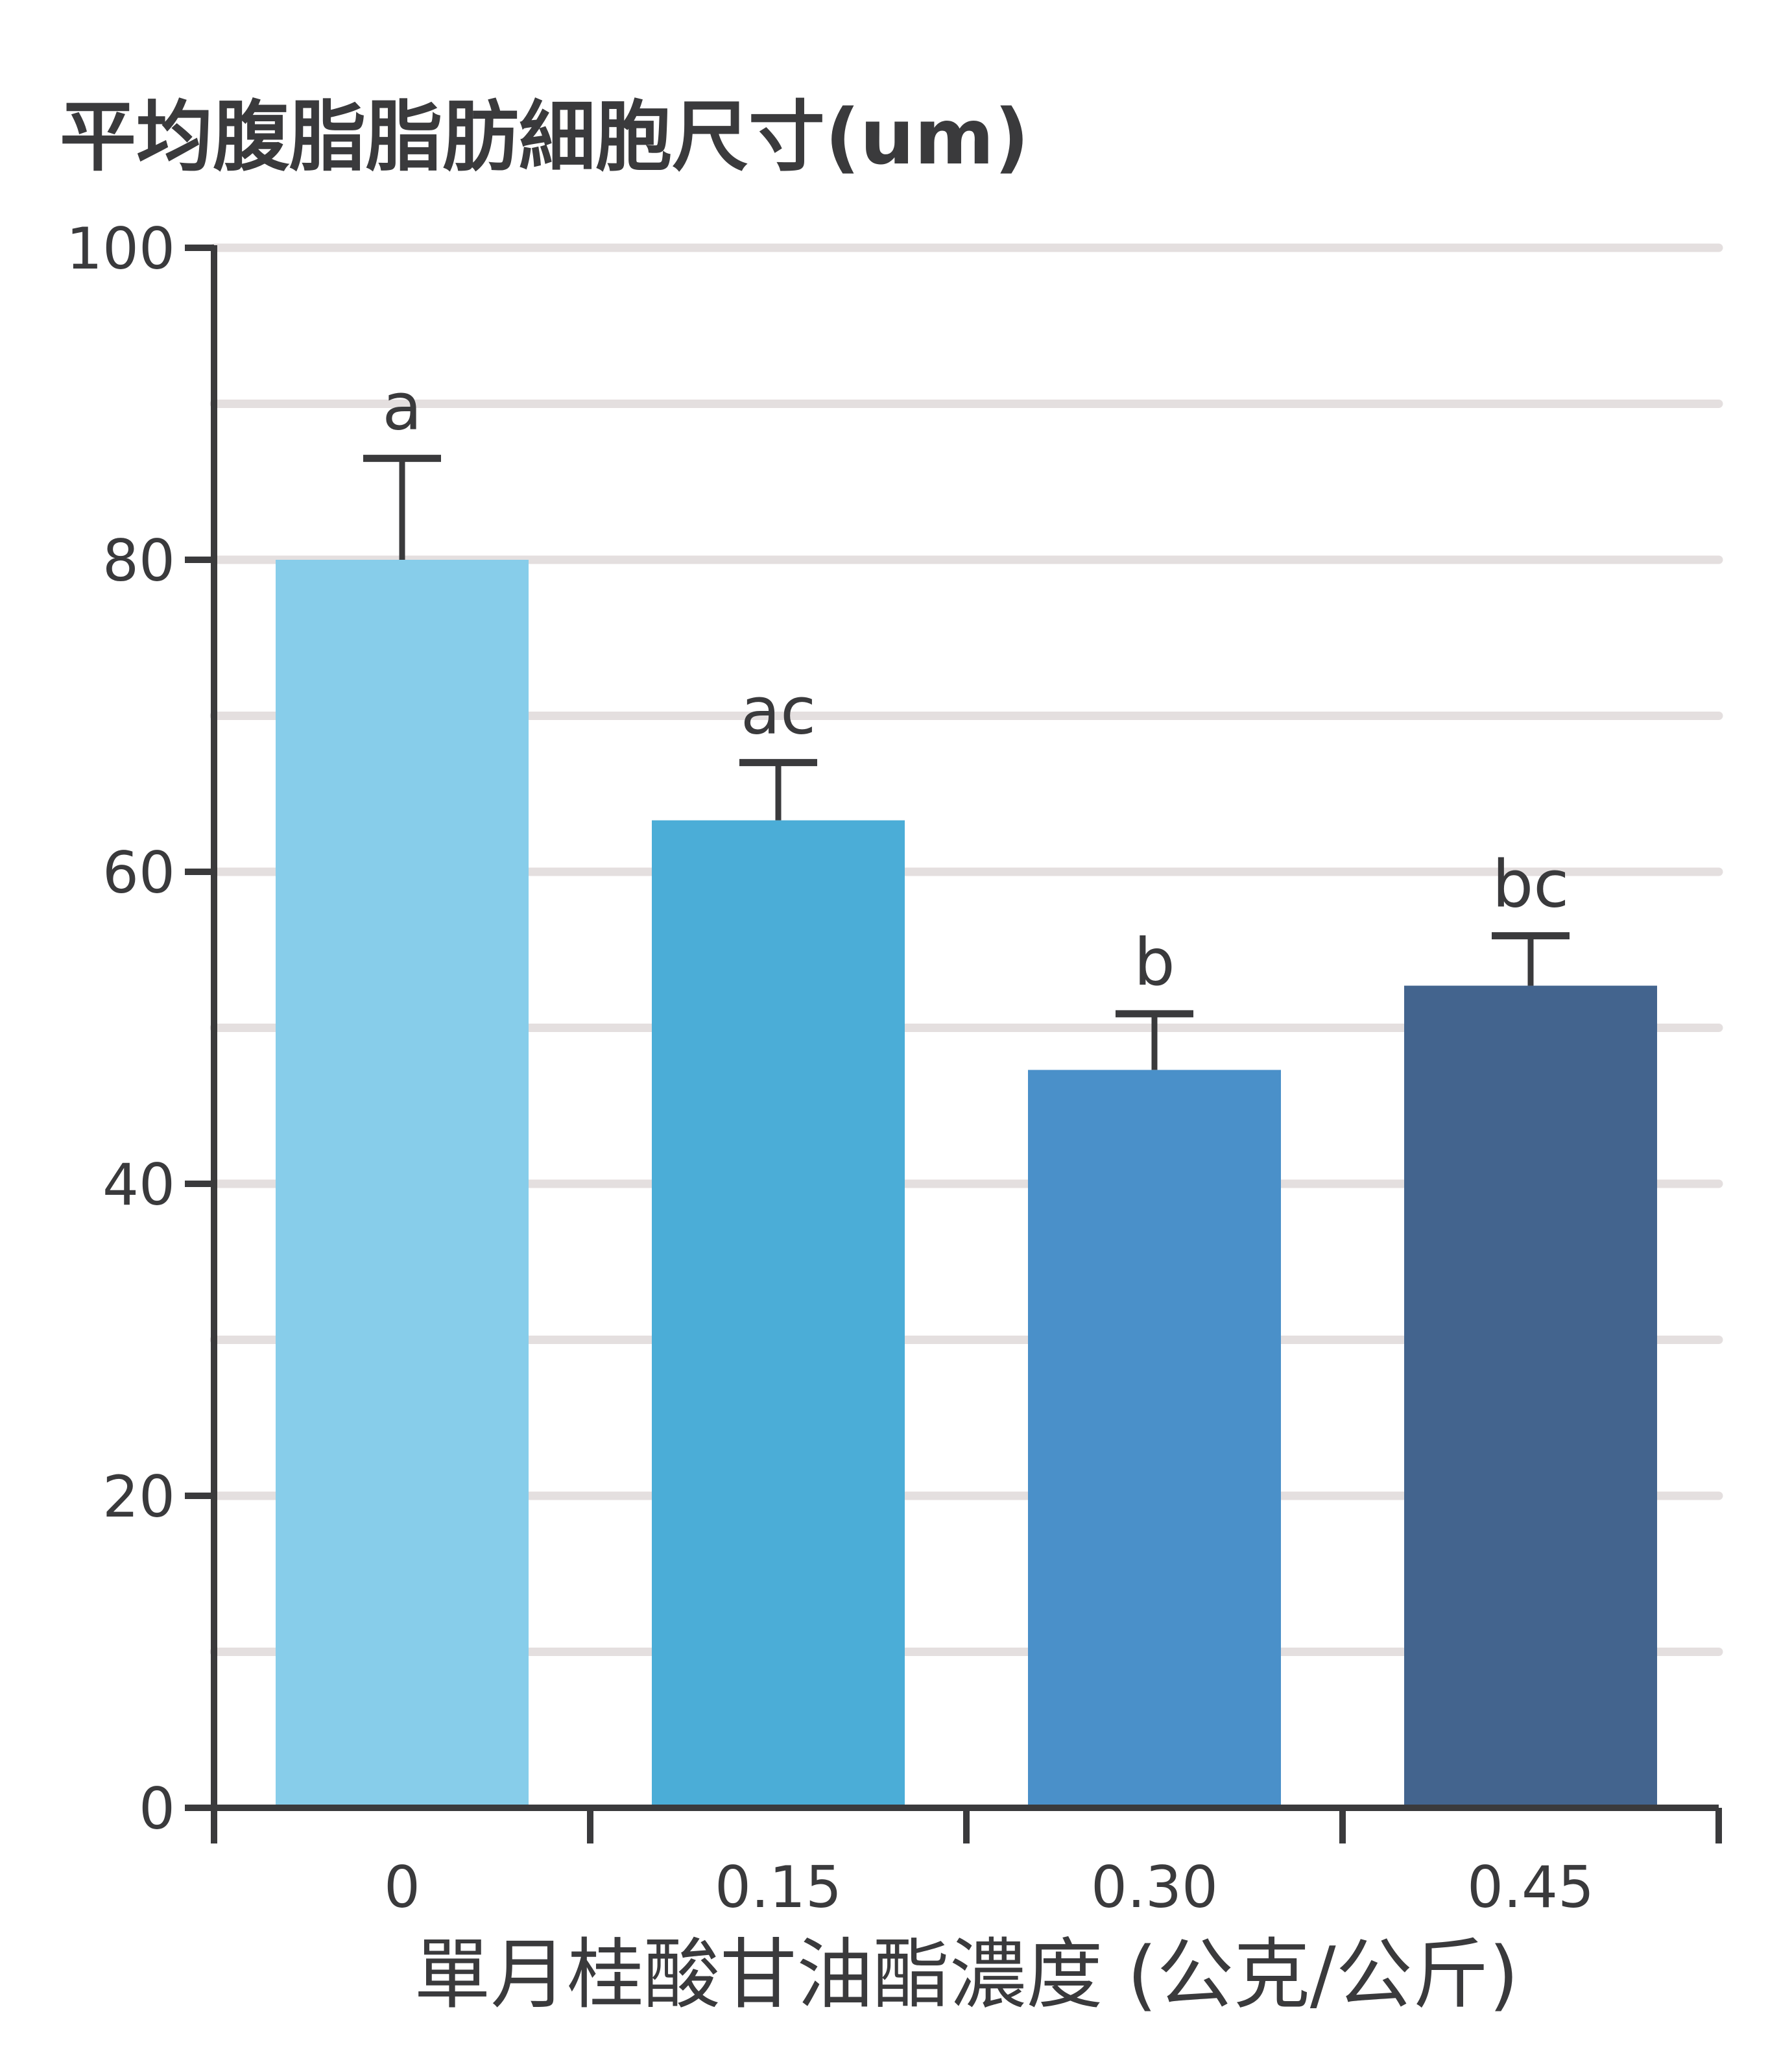  I want to click on significance-label: ac, so click(778, 711).